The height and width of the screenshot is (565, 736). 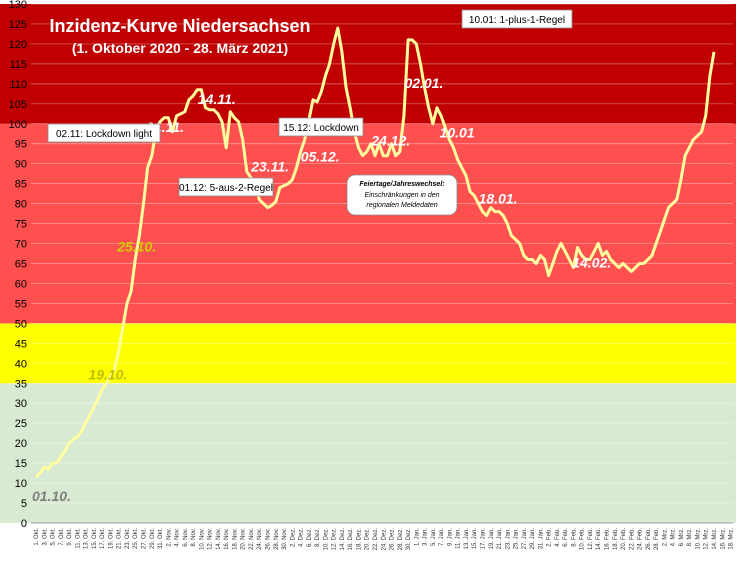 I want to click on x-tick-label: 5. Jan., so click(x=434, y=537).